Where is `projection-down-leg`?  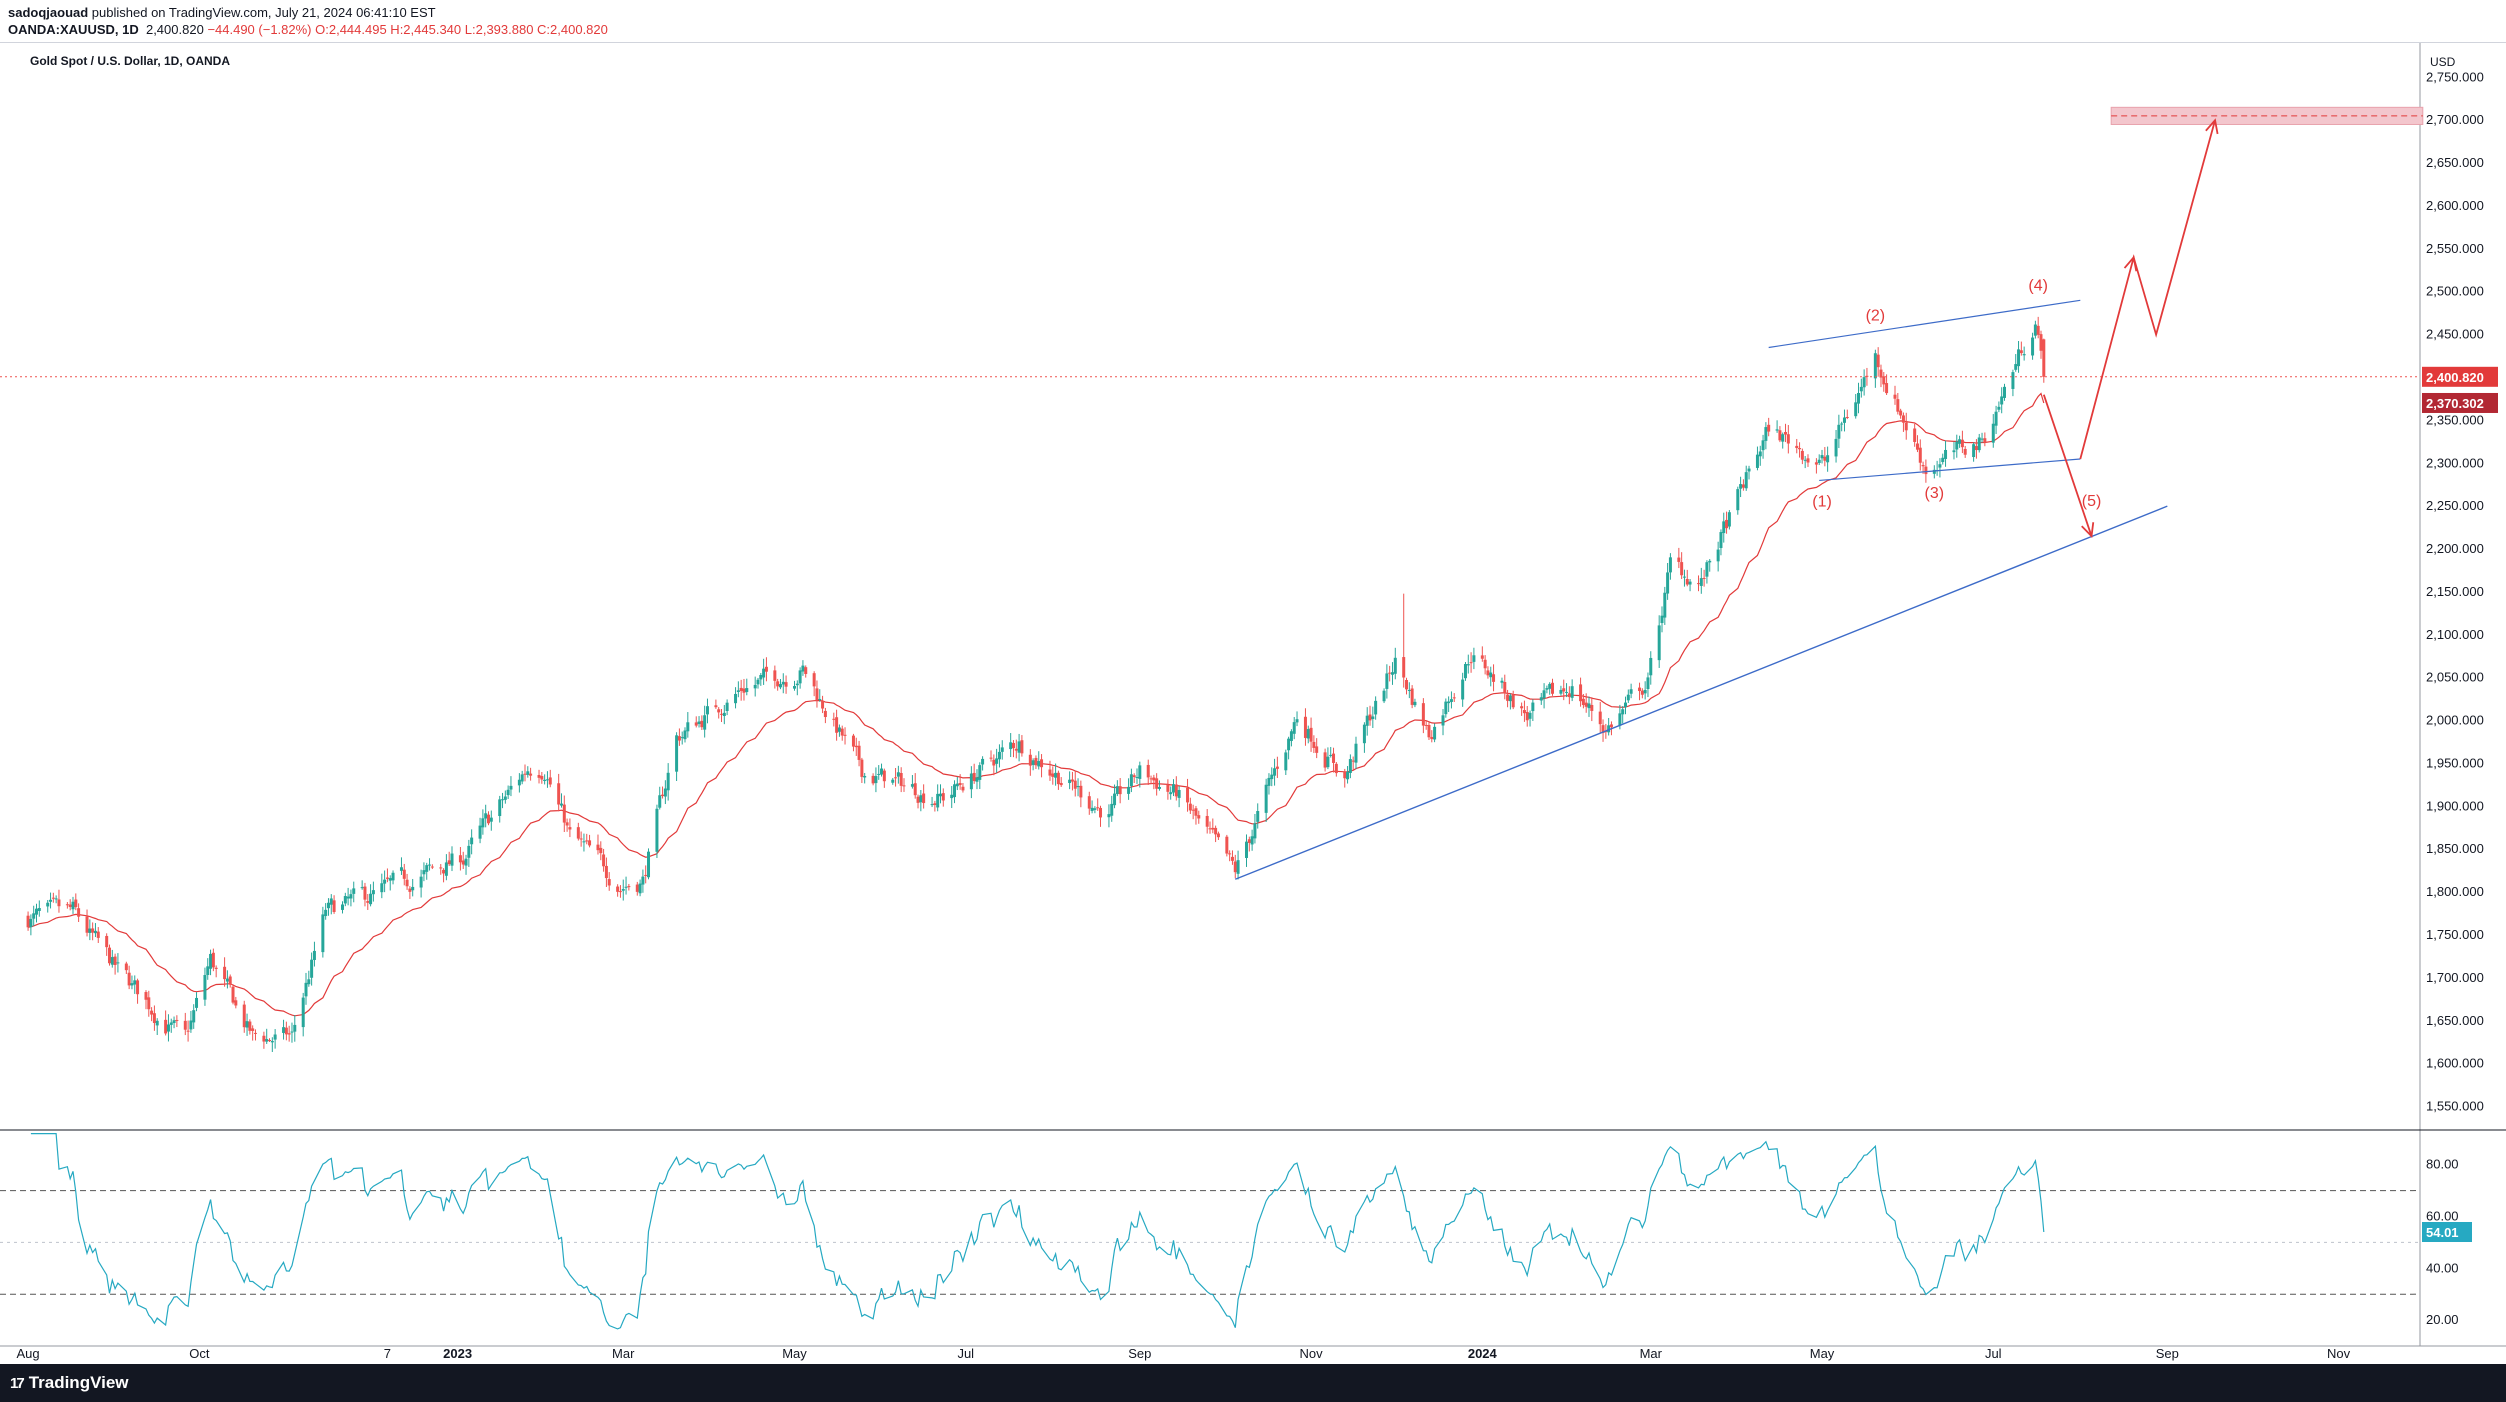
projection-down-leg is located at coordinates (2067, 465).